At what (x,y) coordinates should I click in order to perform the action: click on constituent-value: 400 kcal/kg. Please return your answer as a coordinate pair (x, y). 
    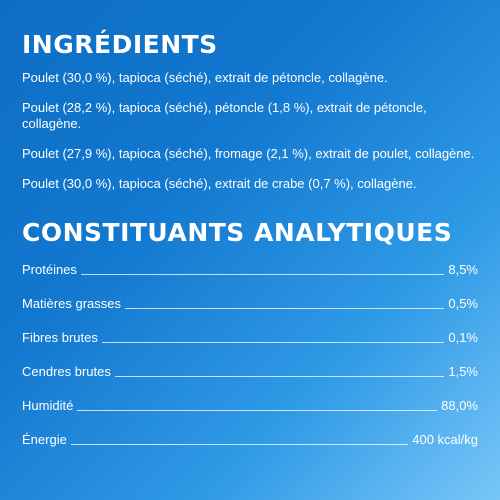
    Looking at the image, I should click on (445, 439).